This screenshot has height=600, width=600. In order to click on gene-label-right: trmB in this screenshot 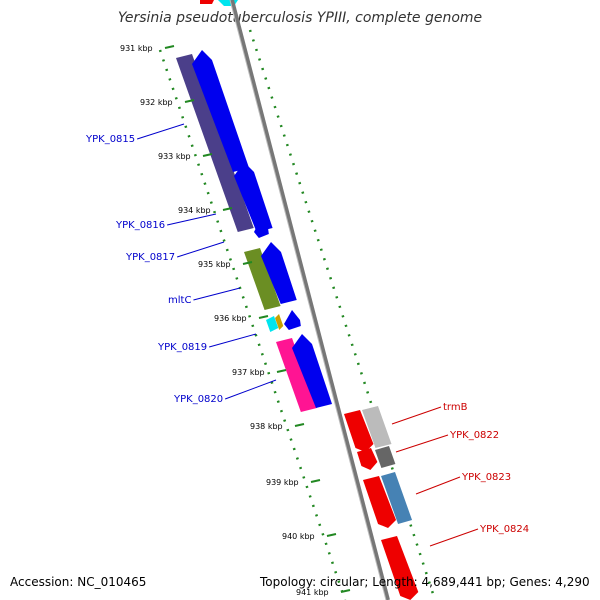, I will do `click(455, 407)`.